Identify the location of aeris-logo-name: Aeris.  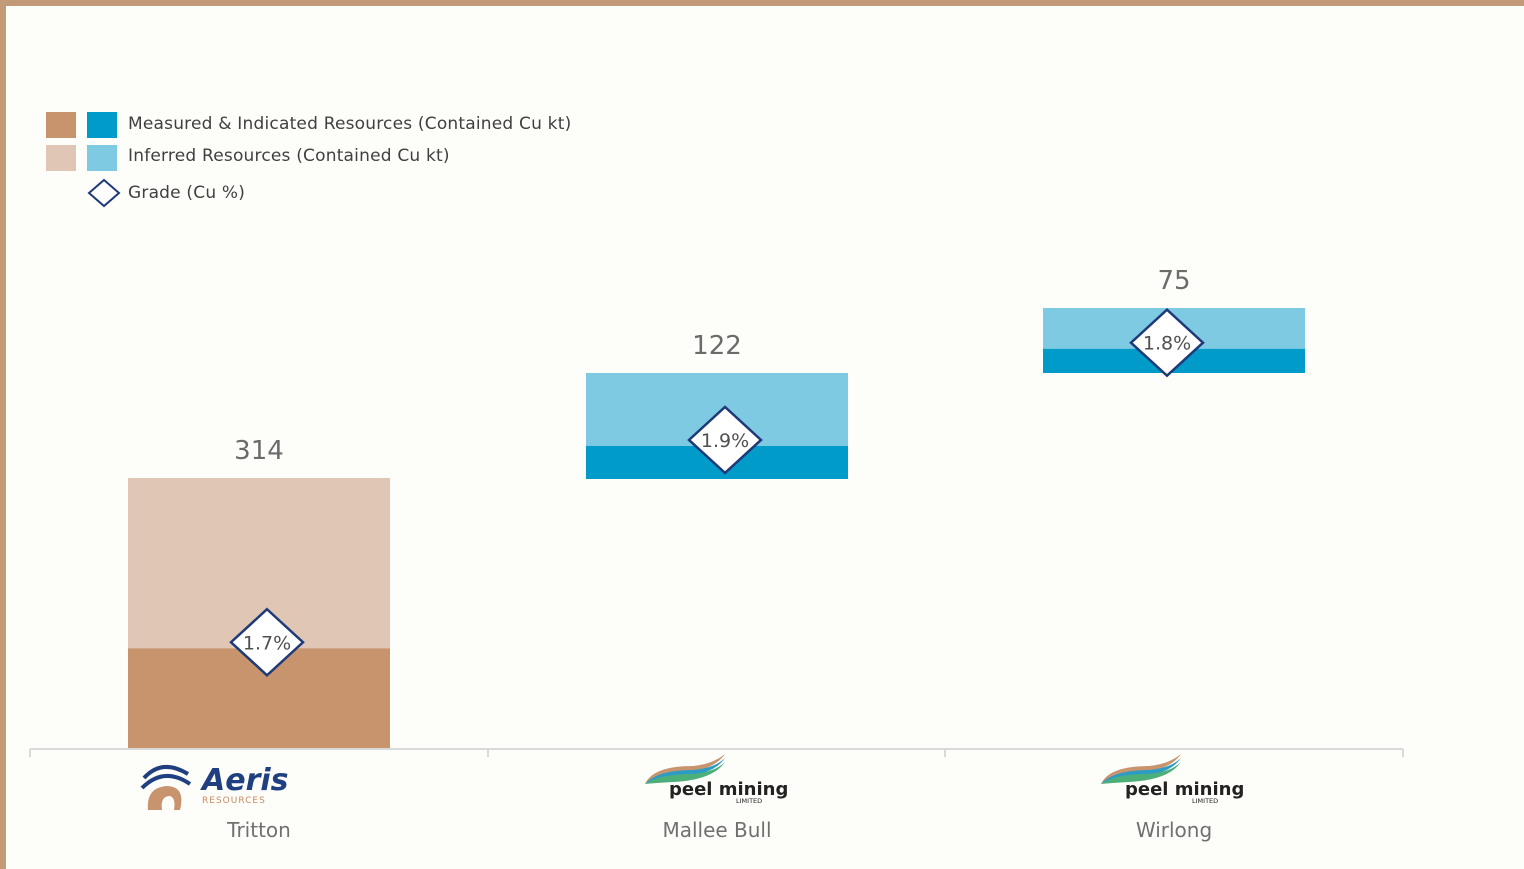
(244, 780).